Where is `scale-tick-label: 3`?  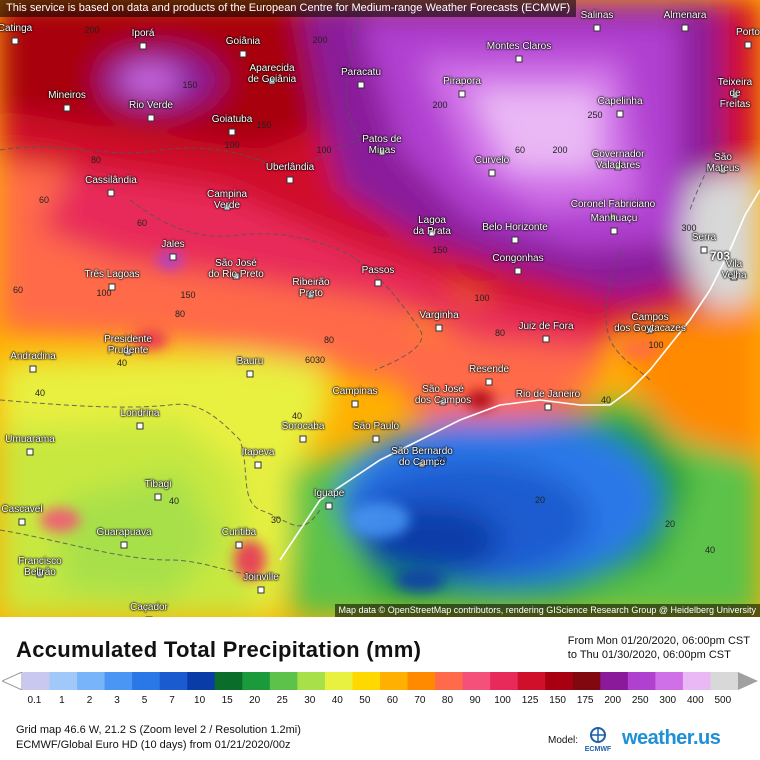
scale-tick-label: 3 is located at coordinates (117, 700).